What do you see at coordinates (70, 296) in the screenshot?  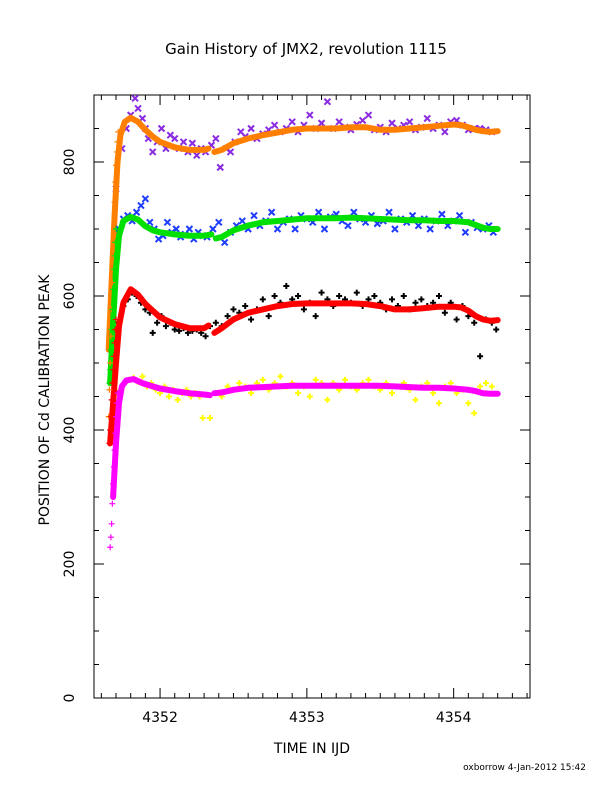 I see `y-tick-label: 600` at bounding box center [70, 296].